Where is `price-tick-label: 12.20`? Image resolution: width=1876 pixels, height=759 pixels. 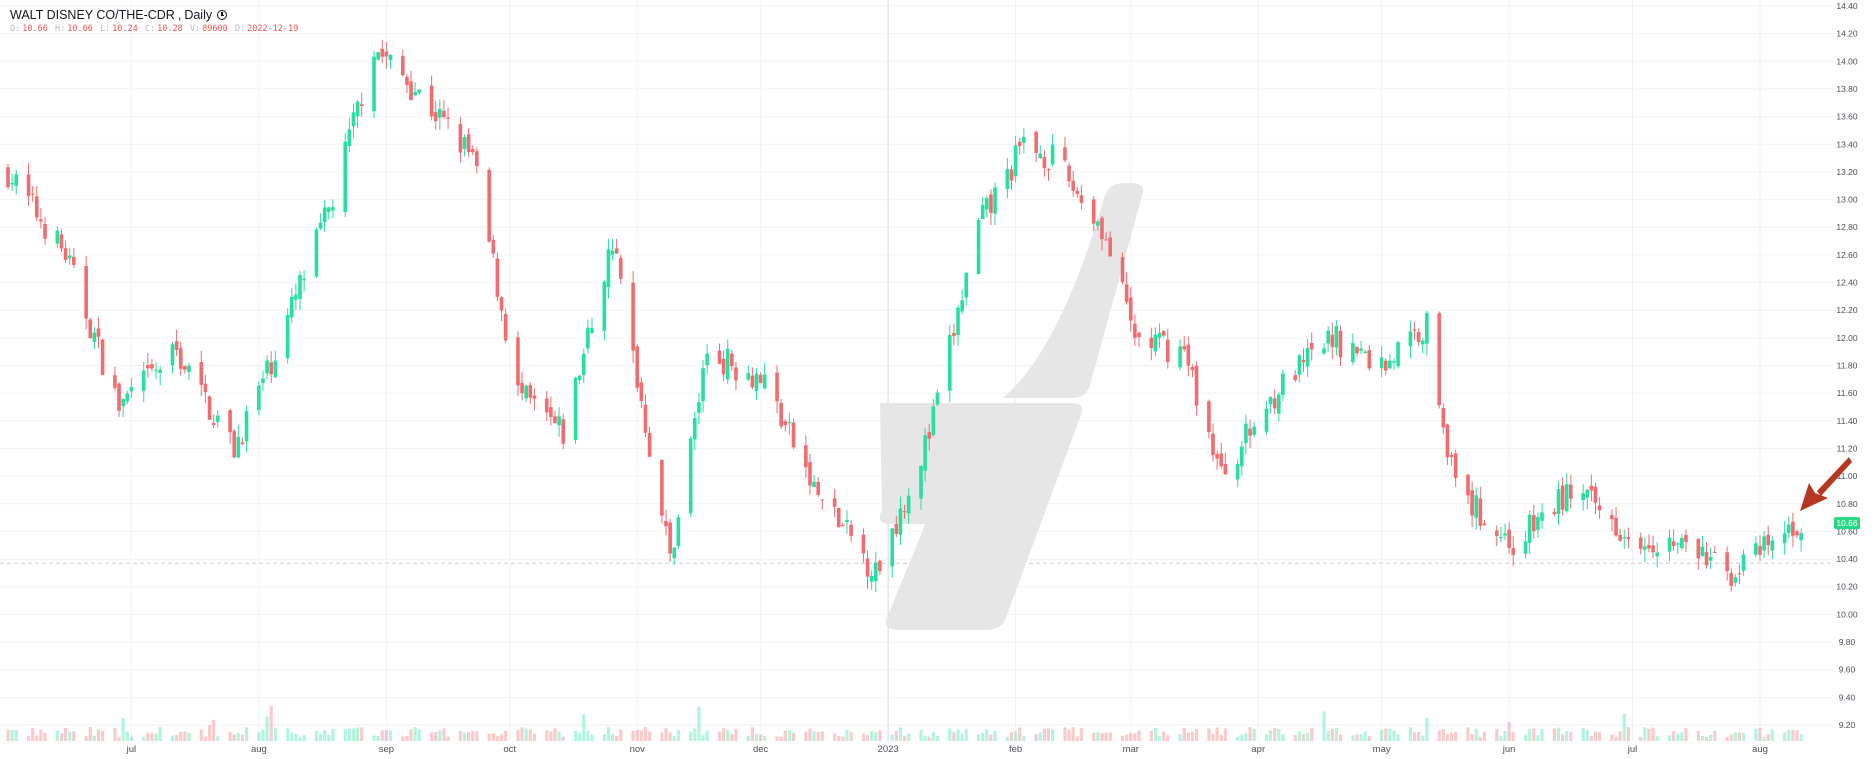
price-tick-label: 12.20 is located at coordinates (1847, 310).